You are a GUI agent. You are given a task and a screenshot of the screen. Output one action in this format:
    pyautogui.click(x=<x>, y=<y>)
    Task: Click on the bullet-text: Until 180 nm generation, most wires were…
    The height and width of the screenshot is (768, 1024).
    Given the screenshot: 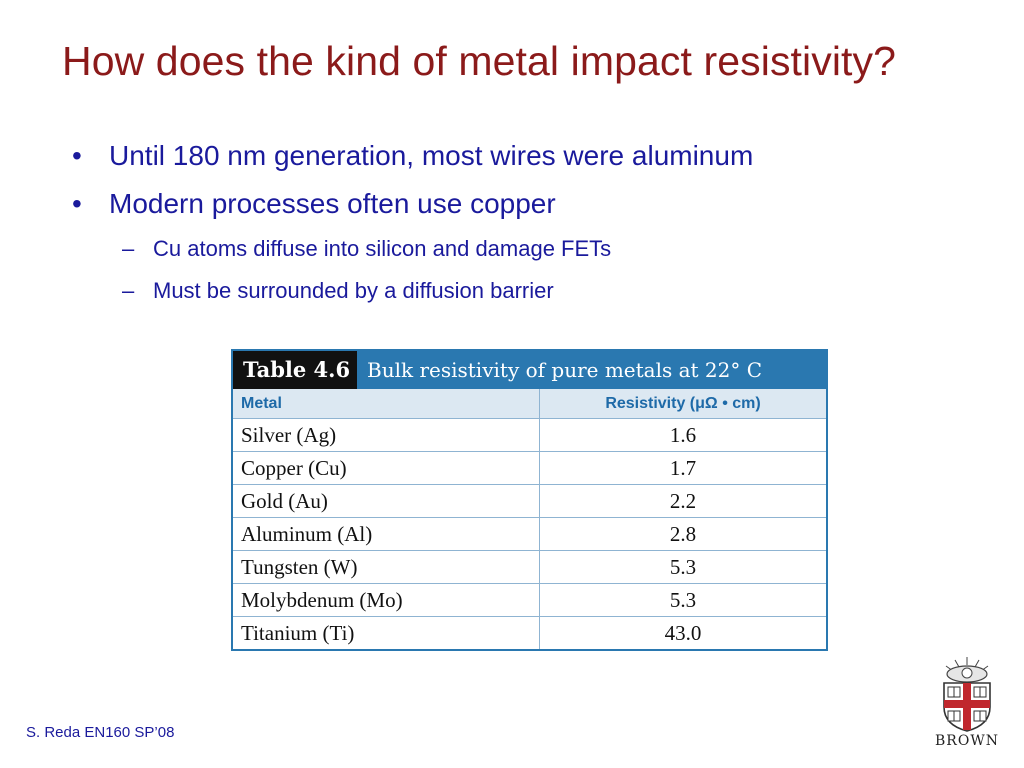 What is the action you would take?
    pyautogui.click(x=431, y=155)
    